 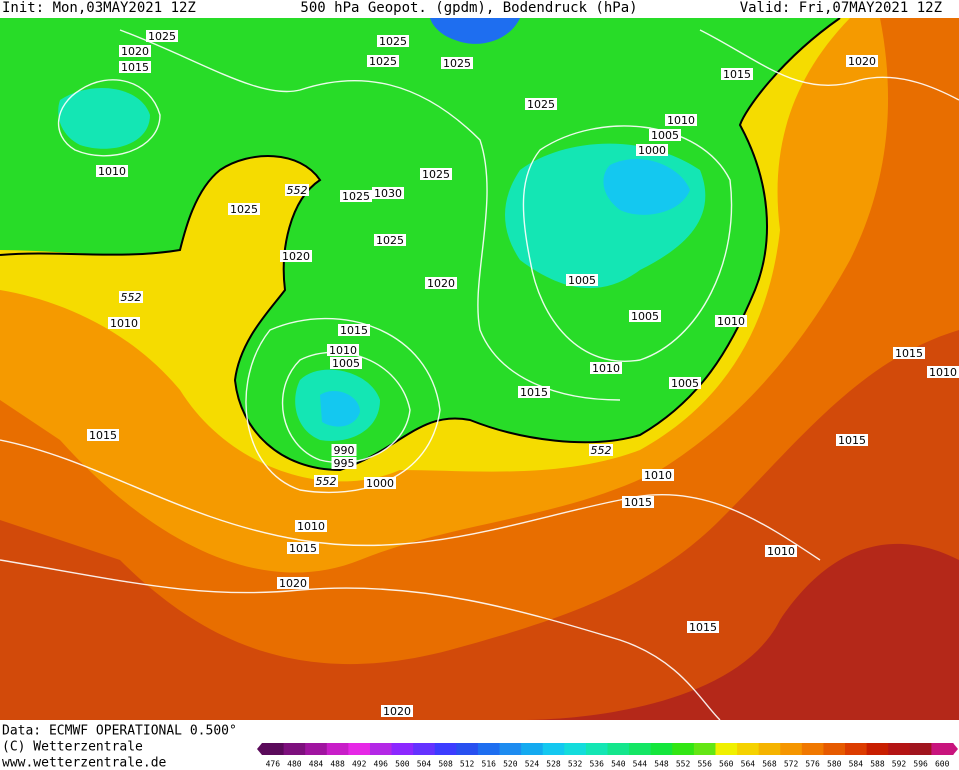 I want to click on colorbar-label: 504, so click(x=424, y=764).